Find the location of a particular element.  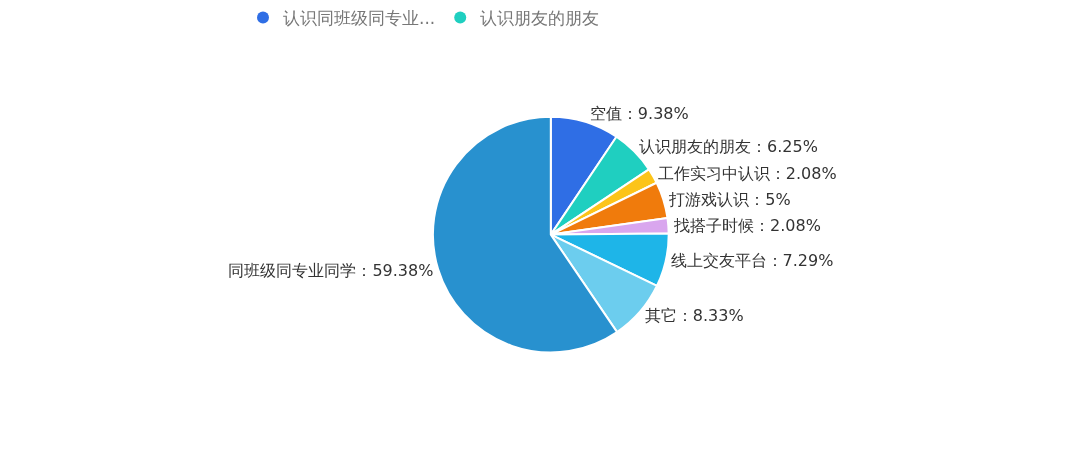

slice-label: 线上交友平台：7.29% is located at coordinates (752, 261).